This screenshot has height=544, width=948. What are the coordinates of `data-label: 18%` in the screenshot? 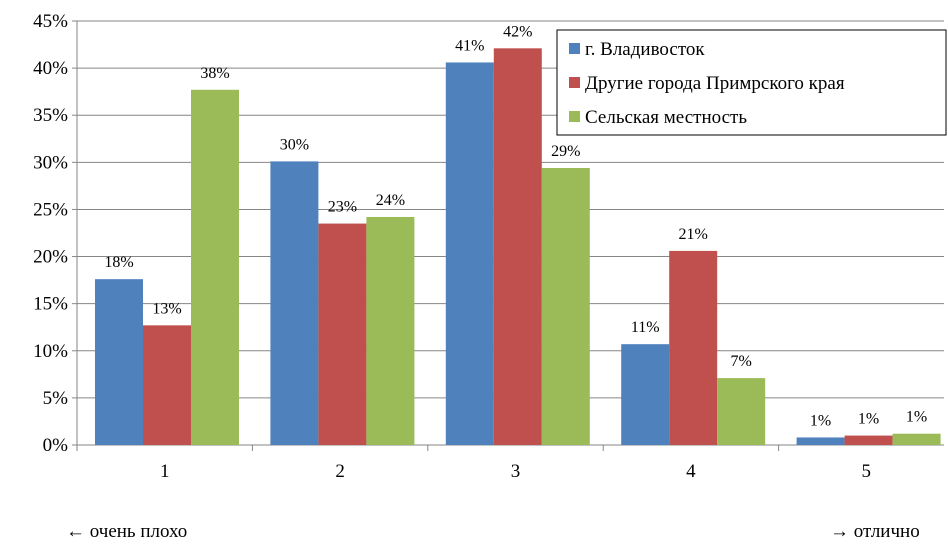 It's located at (118, 262).